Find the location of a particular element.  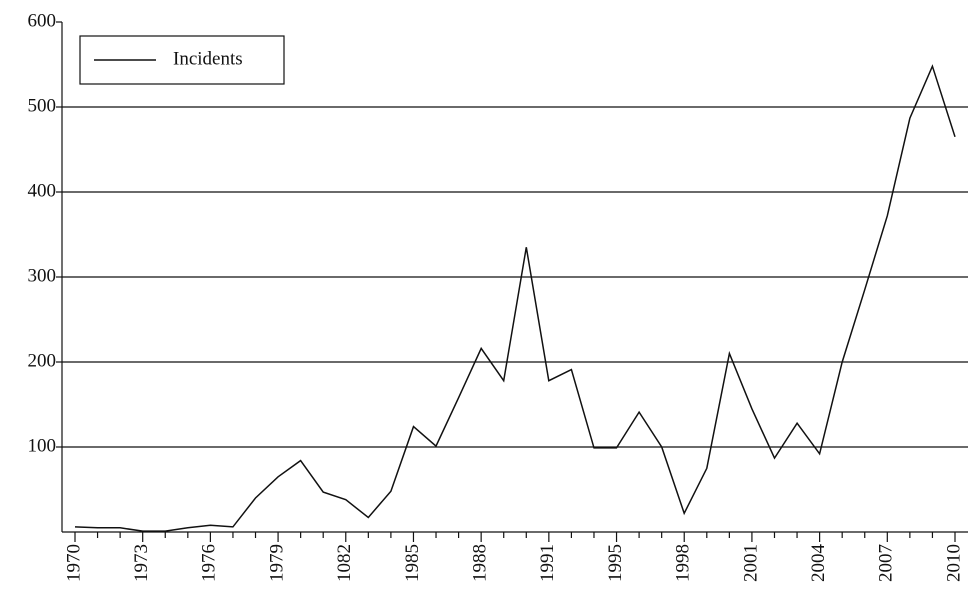

legend-label: Incidents is located at coordinates (208, 58).